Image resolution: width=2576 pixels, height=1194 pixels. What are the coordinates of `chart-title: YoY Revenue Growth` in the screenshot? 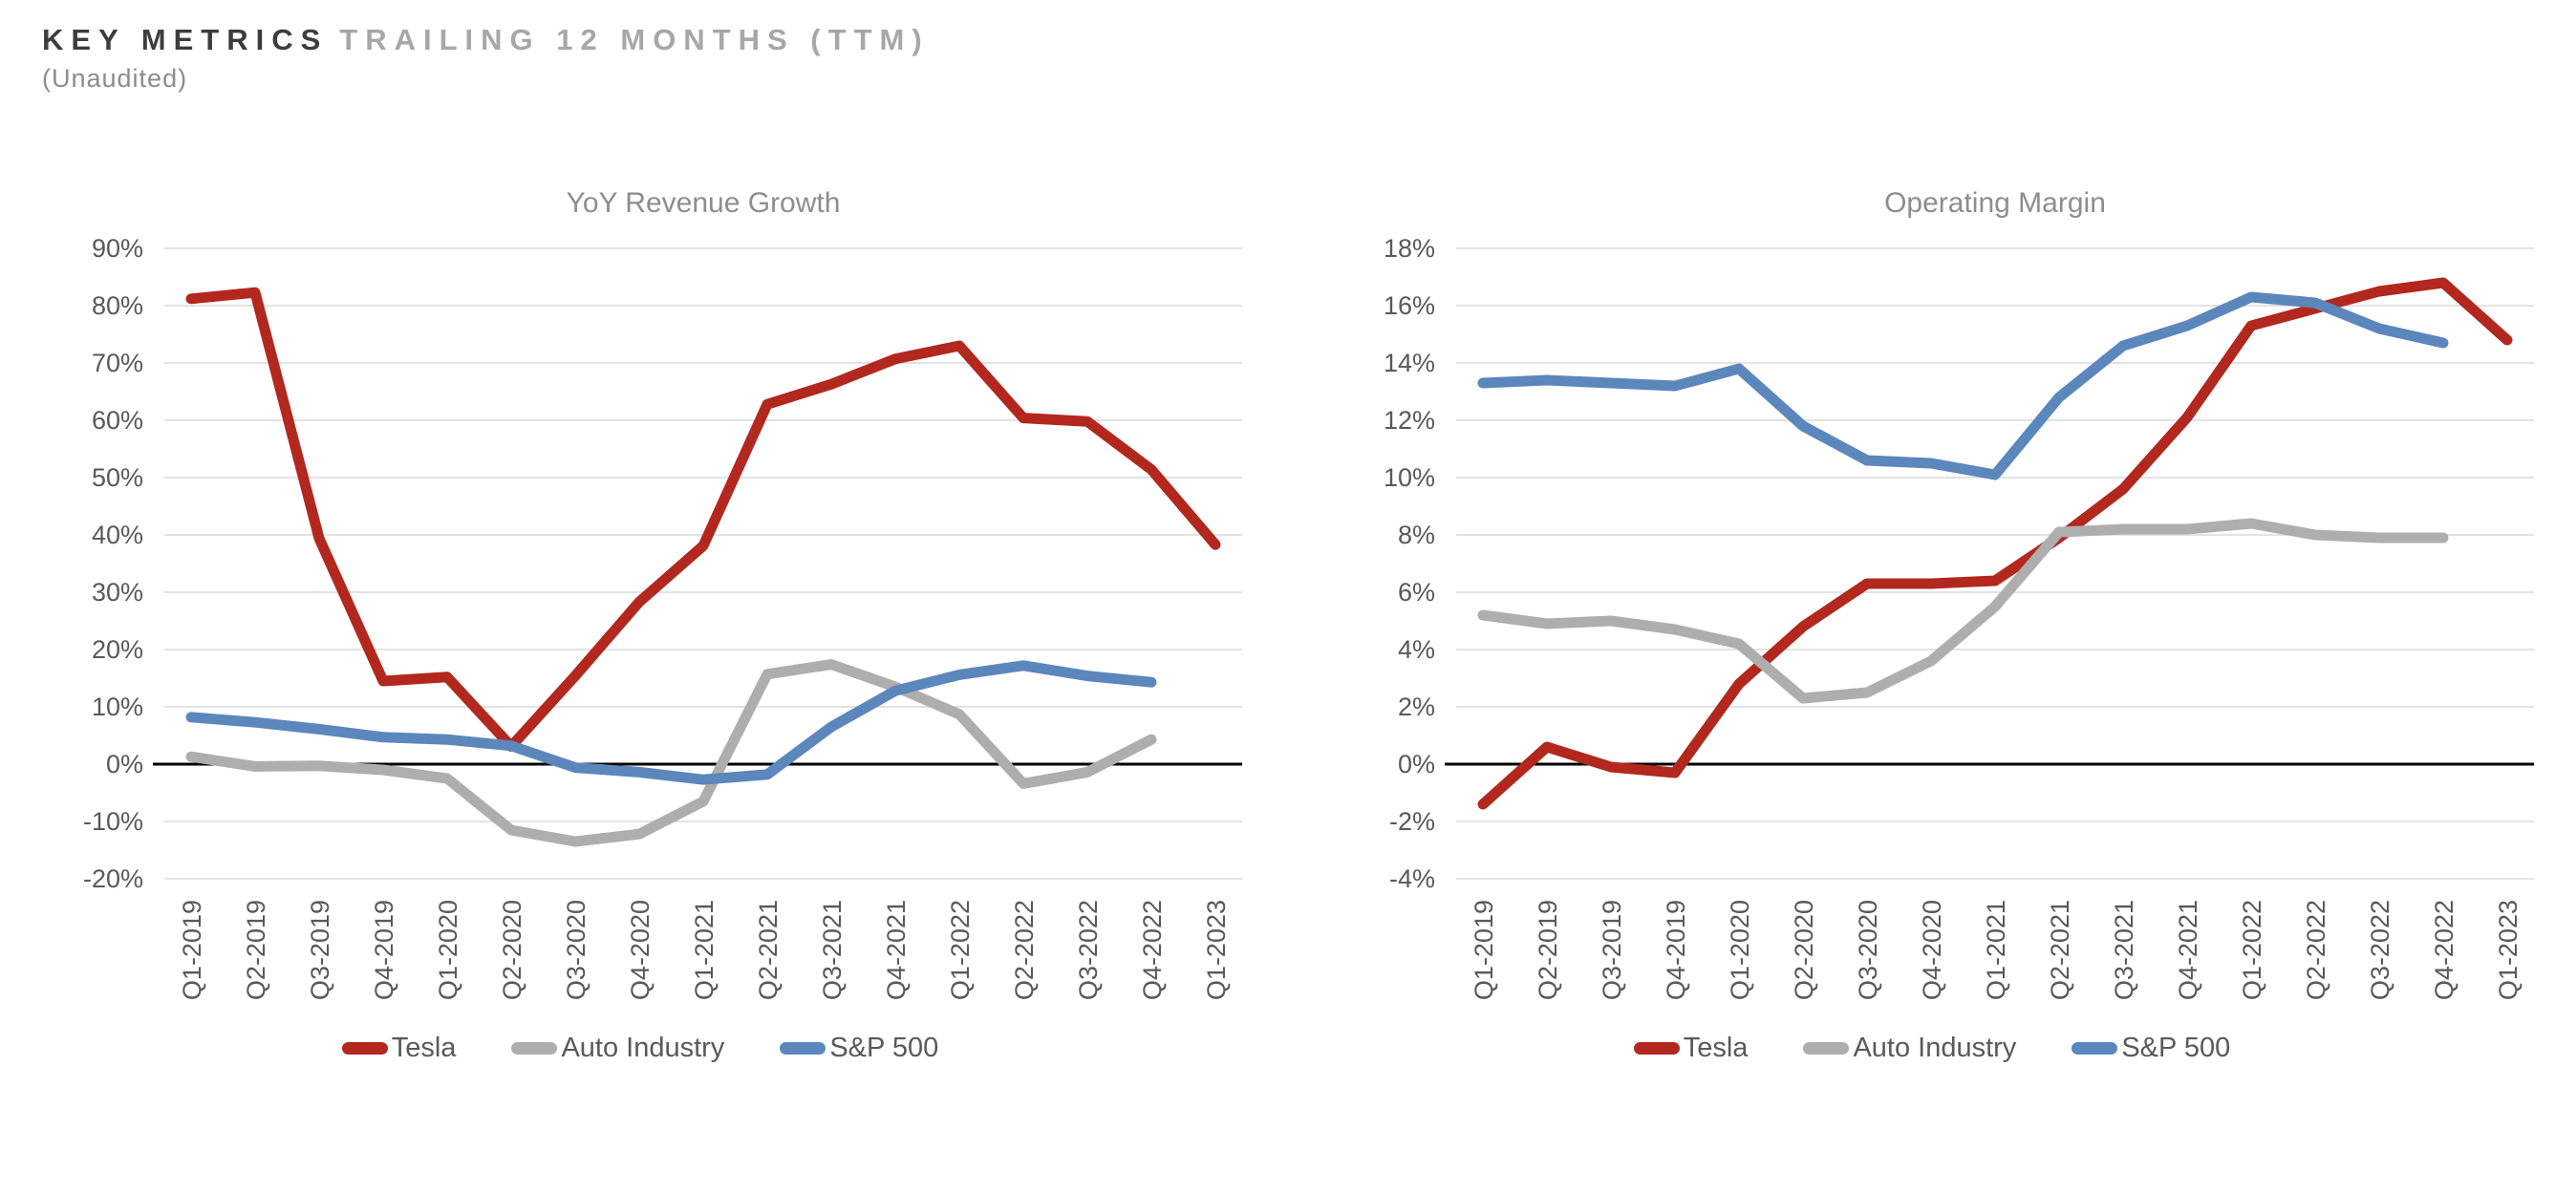 It's located at (704, 203).